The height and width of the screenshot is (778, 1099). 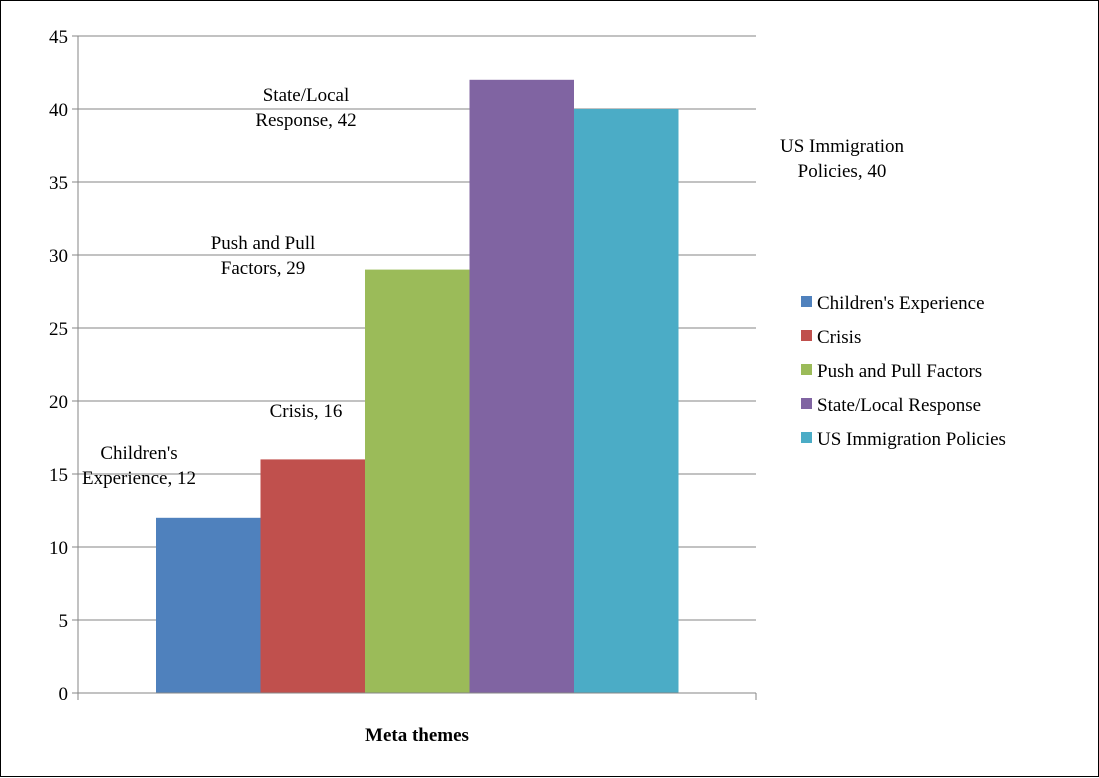 What do you see at coordinates (58, 37) in the screenshot?
I see `y-tick-label: 45` at bounding box center [58, 37].